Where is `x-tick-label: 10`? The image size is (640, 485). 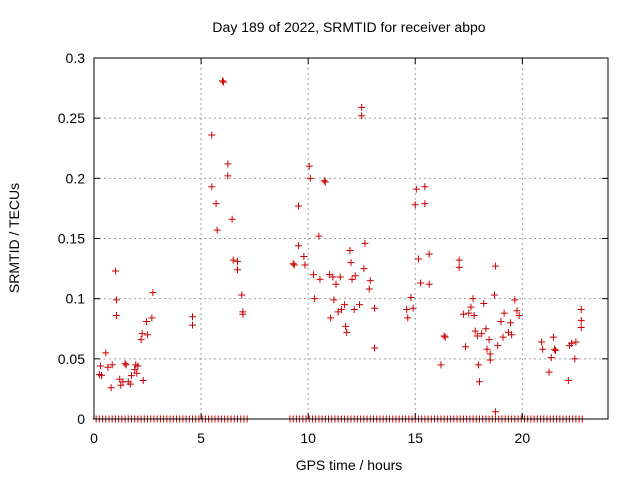
x-tick-label: 10 is located at coordinates (308, 438).